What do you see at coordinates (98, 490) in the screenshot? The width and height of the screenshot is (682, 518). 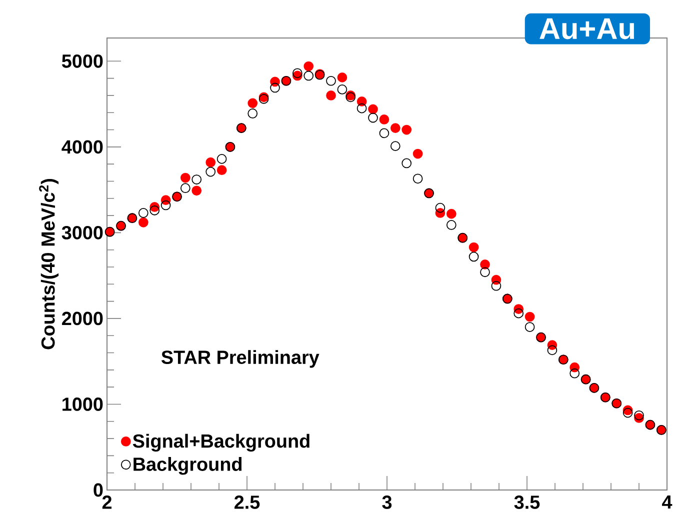 I see `y-tick-label: 0` at bounding box center [98, 490].